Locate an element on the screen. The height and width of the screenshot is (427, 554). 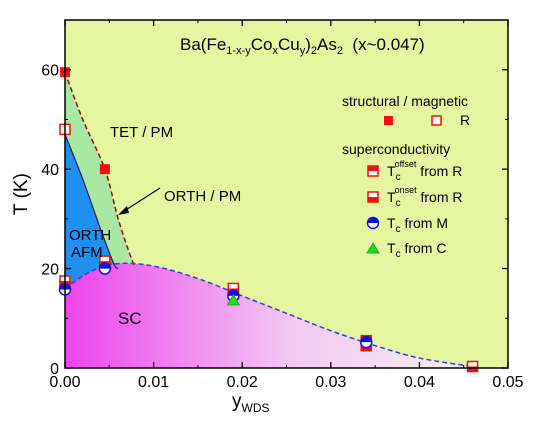
x-tick-label-1: 0.01 is located at coordinates (153, 382).